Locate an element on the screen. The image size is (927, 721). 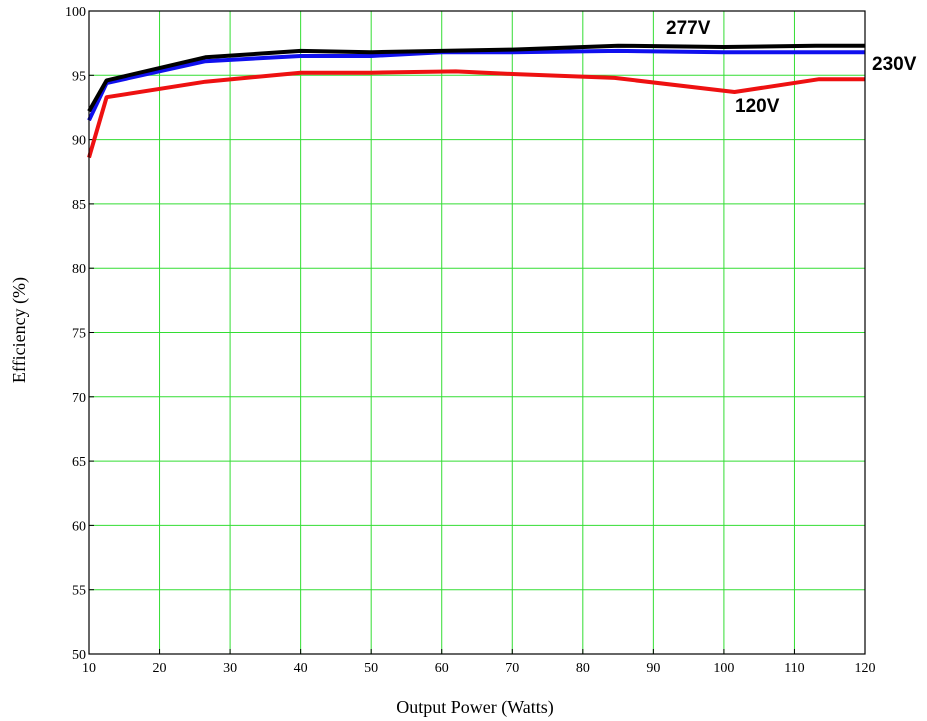
series-lines is located at coordinates (476, 101).